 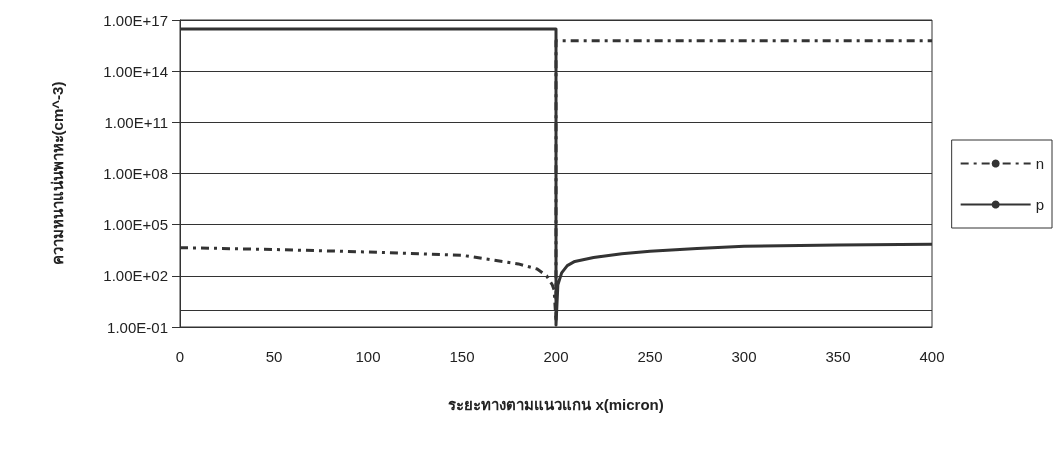 What do you see at coordinates (136, 122) in the screenshot?
I see `y-tick-label: 1.00E+11` at bounding box center [136, 122].